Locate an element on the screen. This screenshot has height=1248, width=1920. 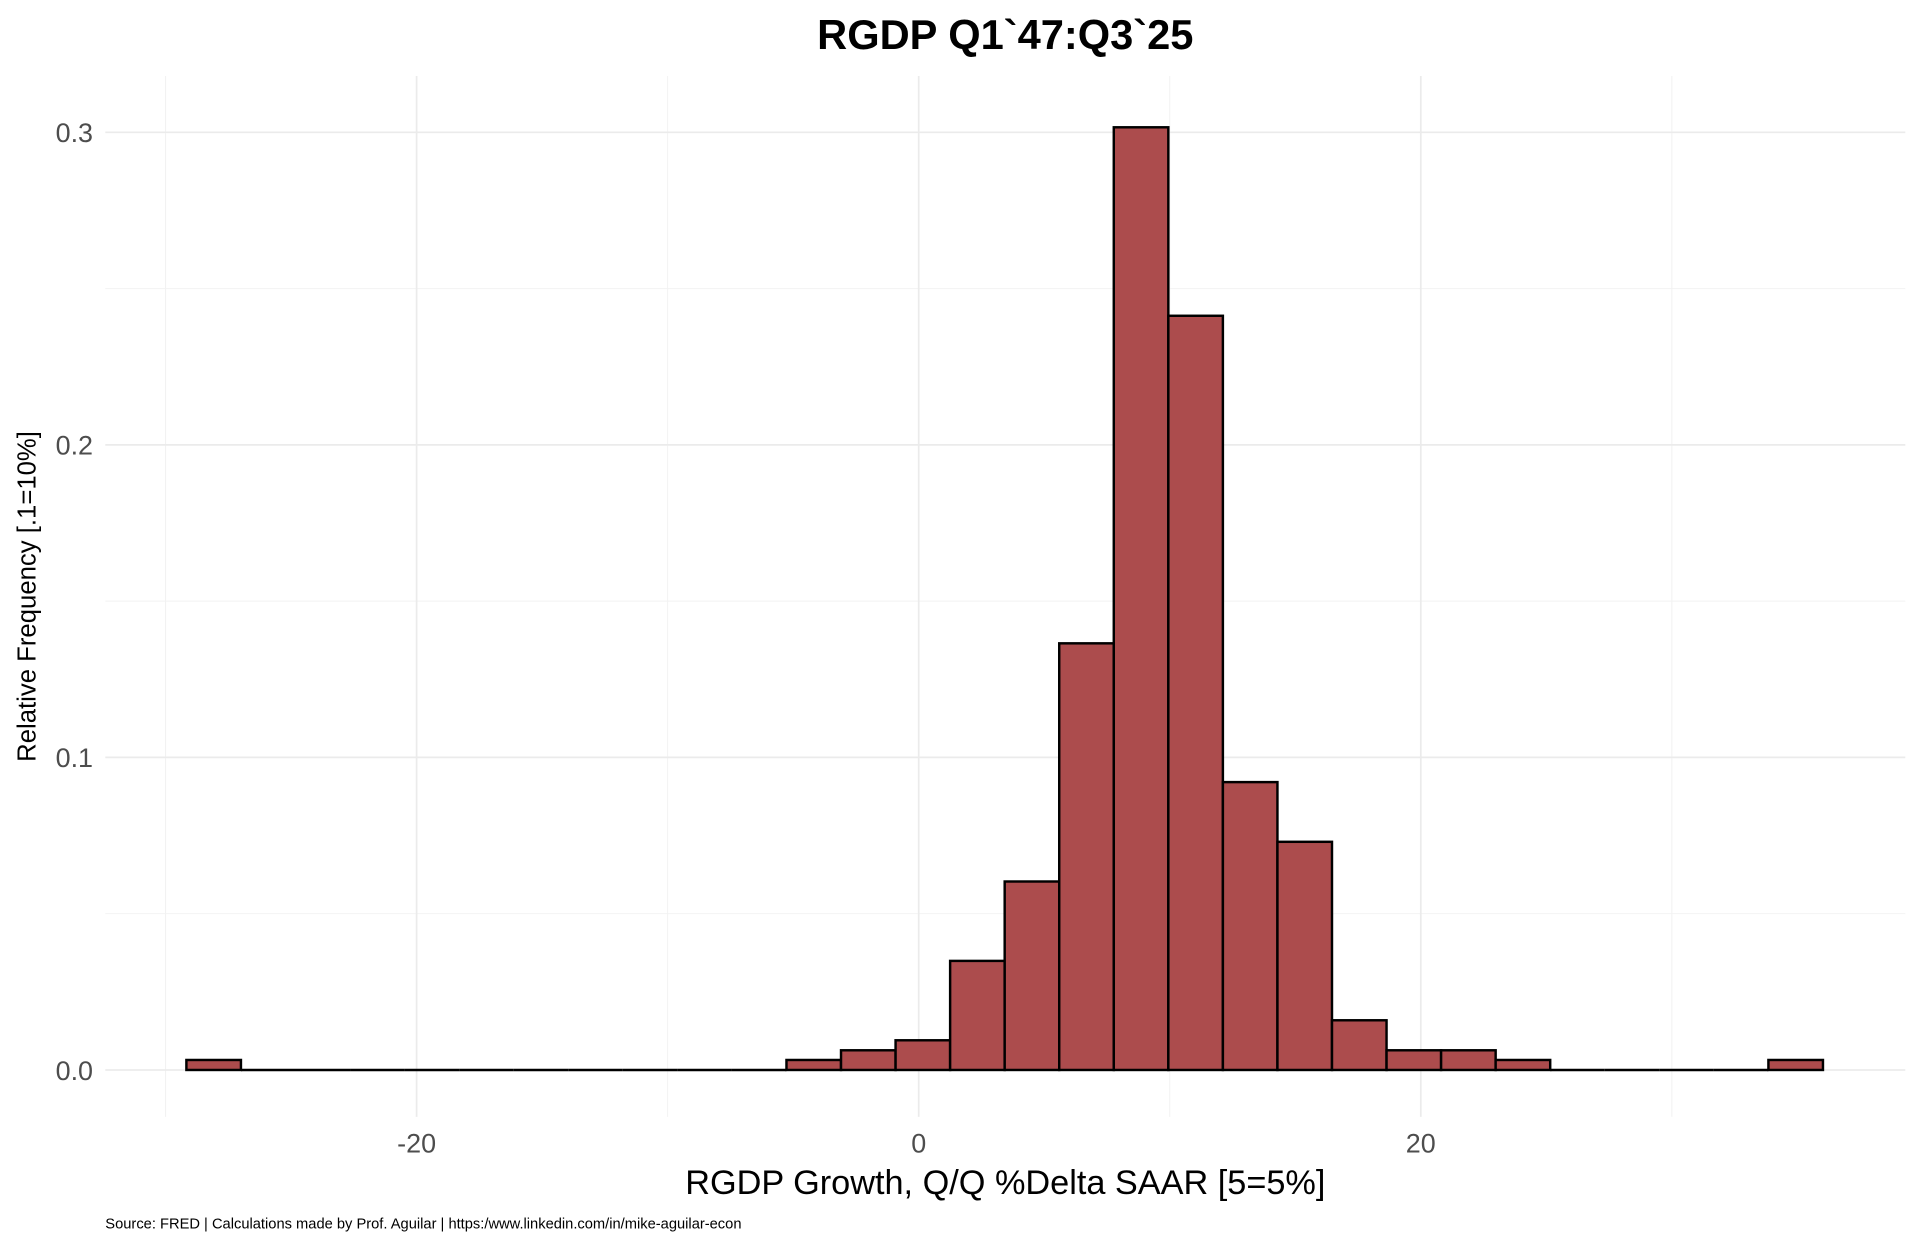
x-tick-label: 0 is located at coordinates (918, 1143).